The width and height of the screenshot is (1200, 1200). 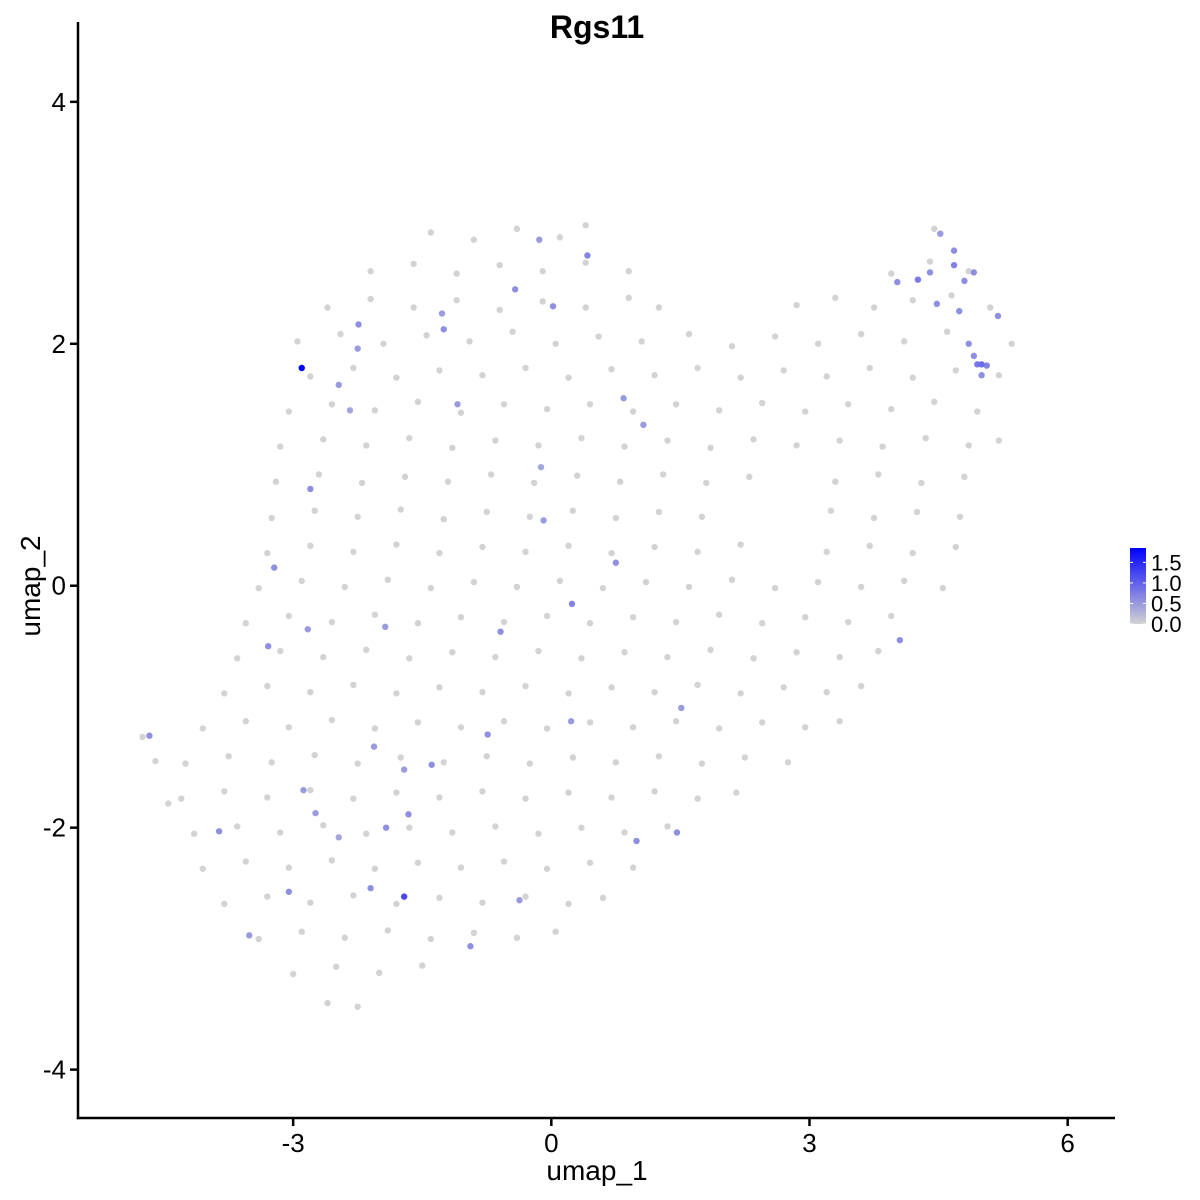 I want to click on colorbar-label: 0.0, so click(x=1166, y=624).